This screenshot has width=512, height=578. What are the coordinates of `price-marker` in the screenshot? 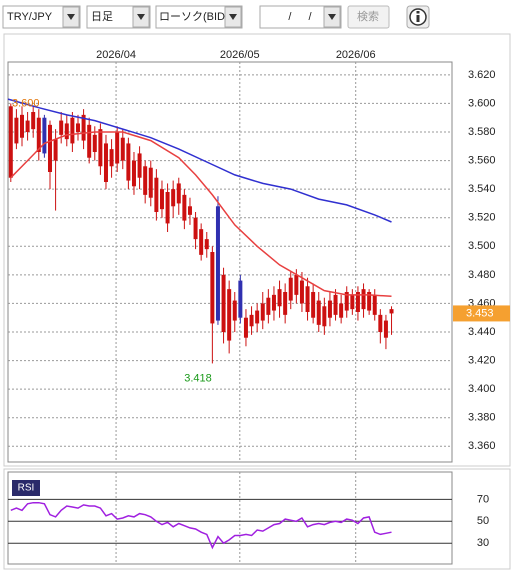 It's located at (481, 313).